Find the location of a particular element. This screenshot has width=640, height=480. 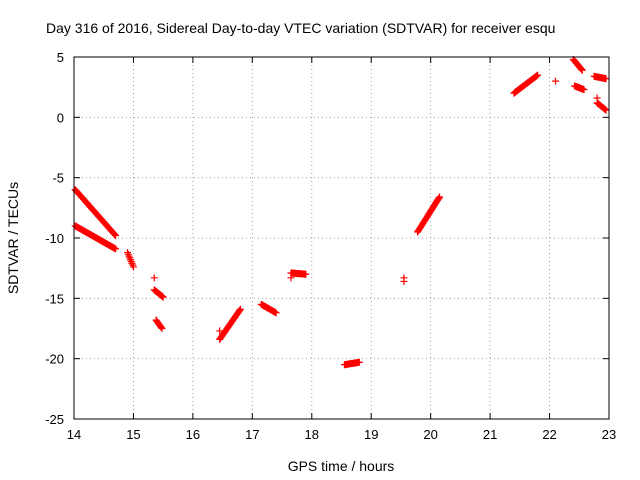

x-tick-label: 23 is located at coordinates (609, 434).